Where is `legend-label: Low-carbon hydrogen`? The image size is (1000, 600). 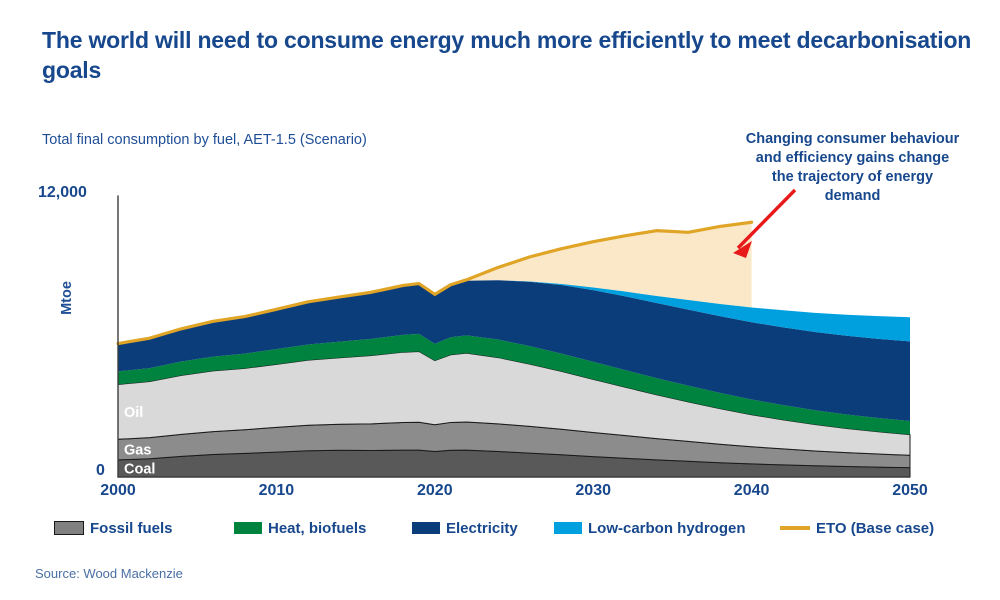
legend-label: Low-carbon hydrogen is located at coordinates (667, 528).